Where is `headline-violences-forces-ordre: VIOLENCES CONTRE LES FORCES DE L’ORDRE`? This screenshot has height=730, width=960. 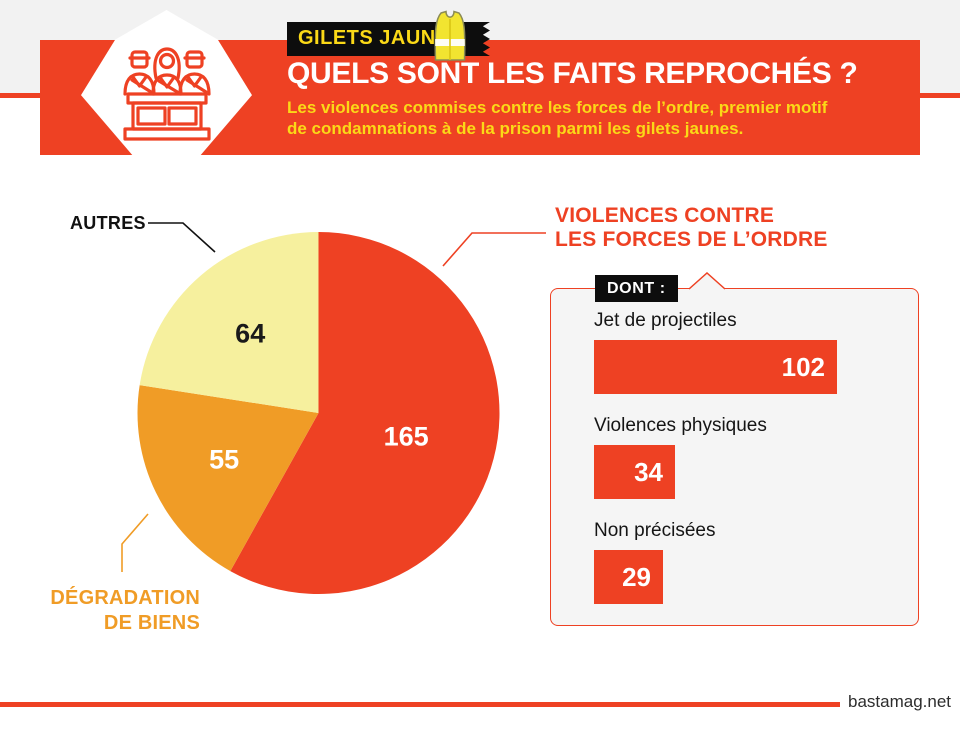
headline-violences-forces-ordre: VIOLENCES CONTRE LES FORCES DE L’ORDRE is located at coordinates (691, 228).